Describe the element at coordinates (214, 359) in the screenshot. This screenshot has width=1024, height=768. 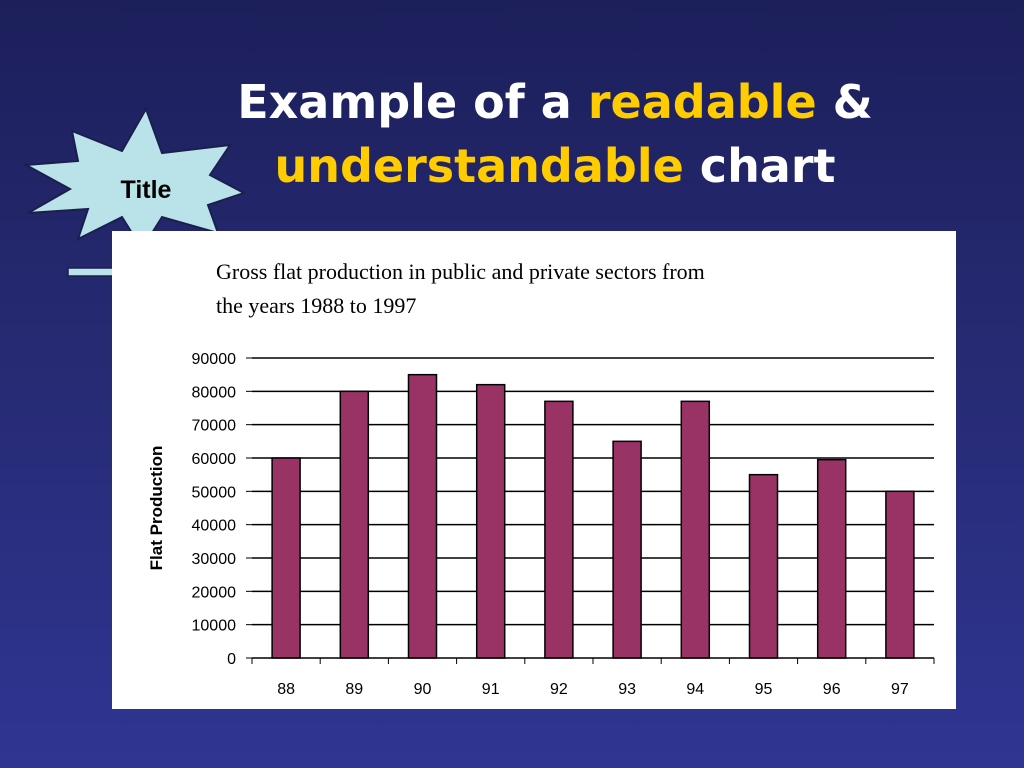
I see `y-tick-label: 90000` at that location.